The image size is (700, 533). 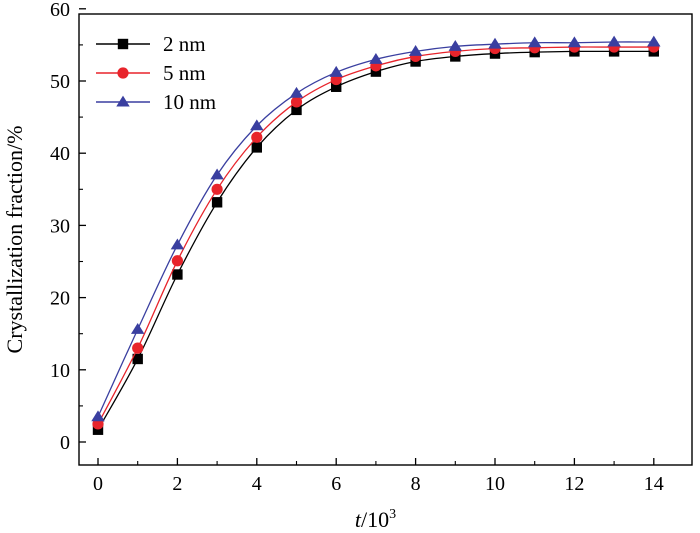 What do you see at coordinates (60, 10) in the screenshot?
I see `y-tick-label: 60` at bounding box center [60, 10].